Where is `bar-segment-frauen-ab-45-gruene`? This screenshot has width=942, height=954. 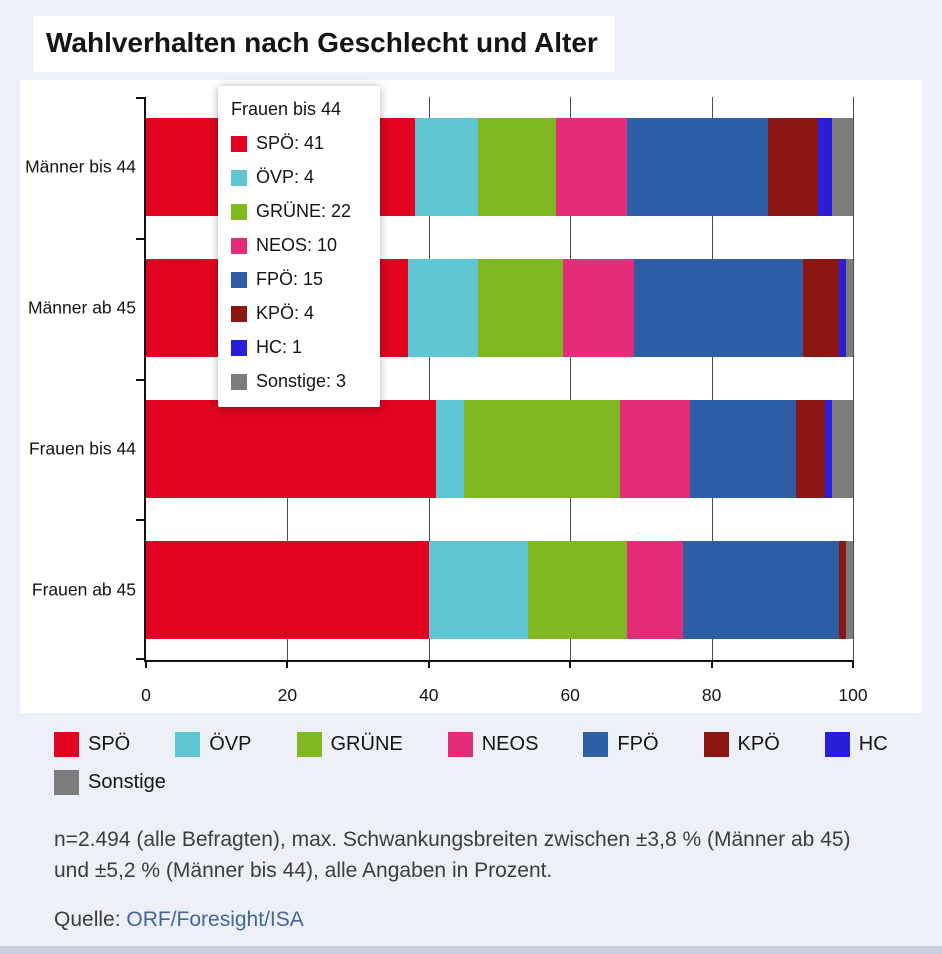 bar-segment-frauen-ab-45-gruene is located at coordinates (577, 590).